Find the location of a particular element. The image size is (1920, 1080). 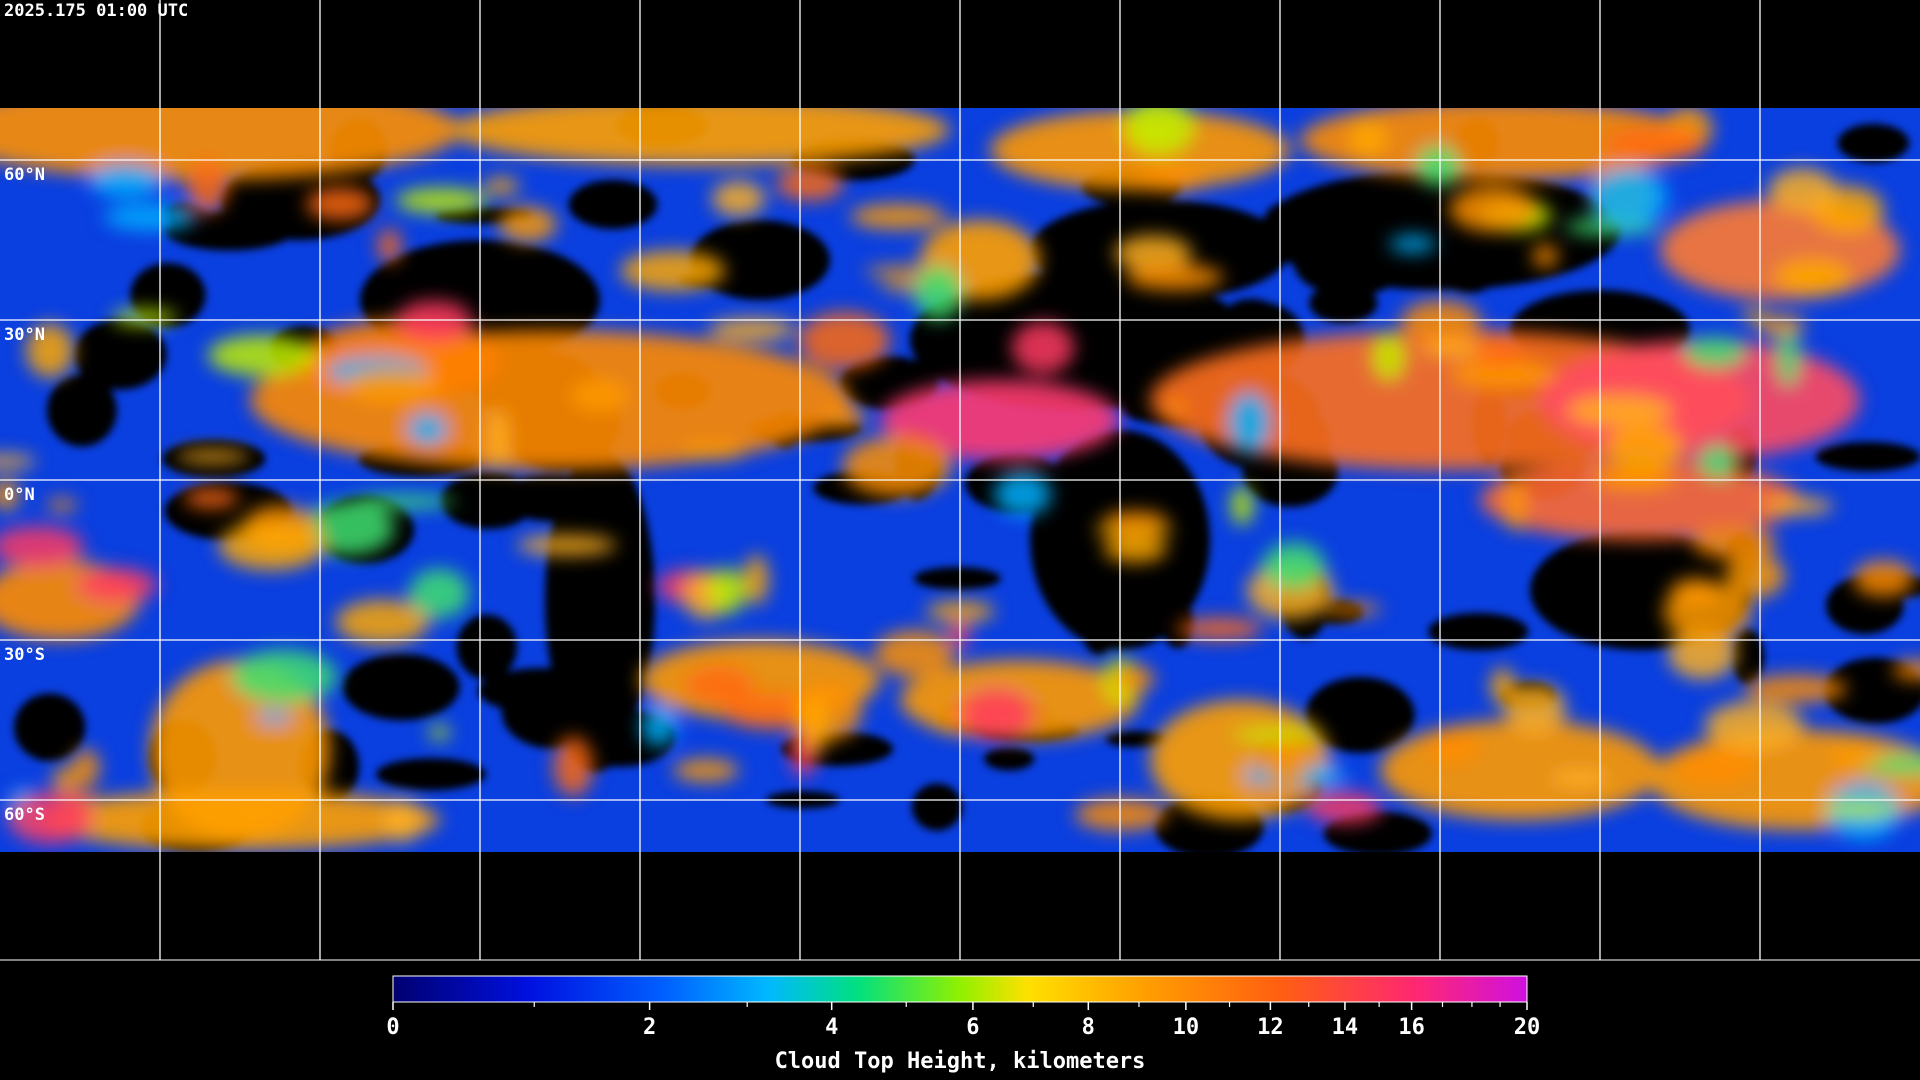

colorbar-tick-label: 14 is located at coordinates (1345, 1027).